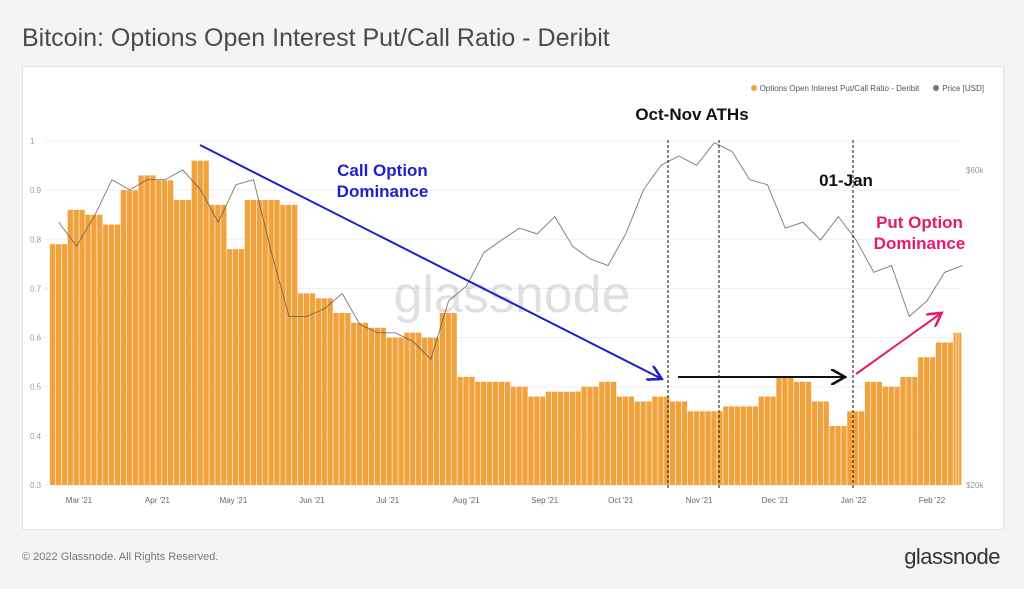 Image resolution: width=1024 pixels, height=589 pixels. I want to click on annotation-put: Put Option Dominance, so click(919, 233).